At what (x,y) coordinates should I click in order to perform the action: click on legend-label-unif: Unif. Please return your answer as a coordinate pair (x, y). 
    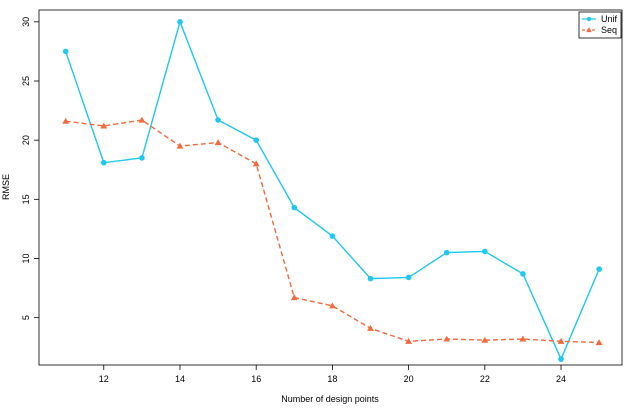
    Looking at the image, I should click on (609, 19).